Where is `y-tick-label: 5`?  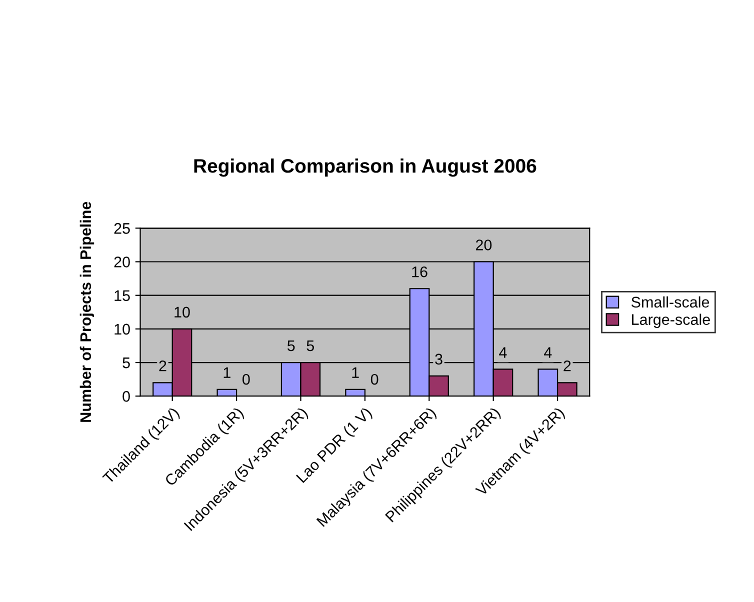 y-tick-label: 5 is located at coordinates (126, 363).